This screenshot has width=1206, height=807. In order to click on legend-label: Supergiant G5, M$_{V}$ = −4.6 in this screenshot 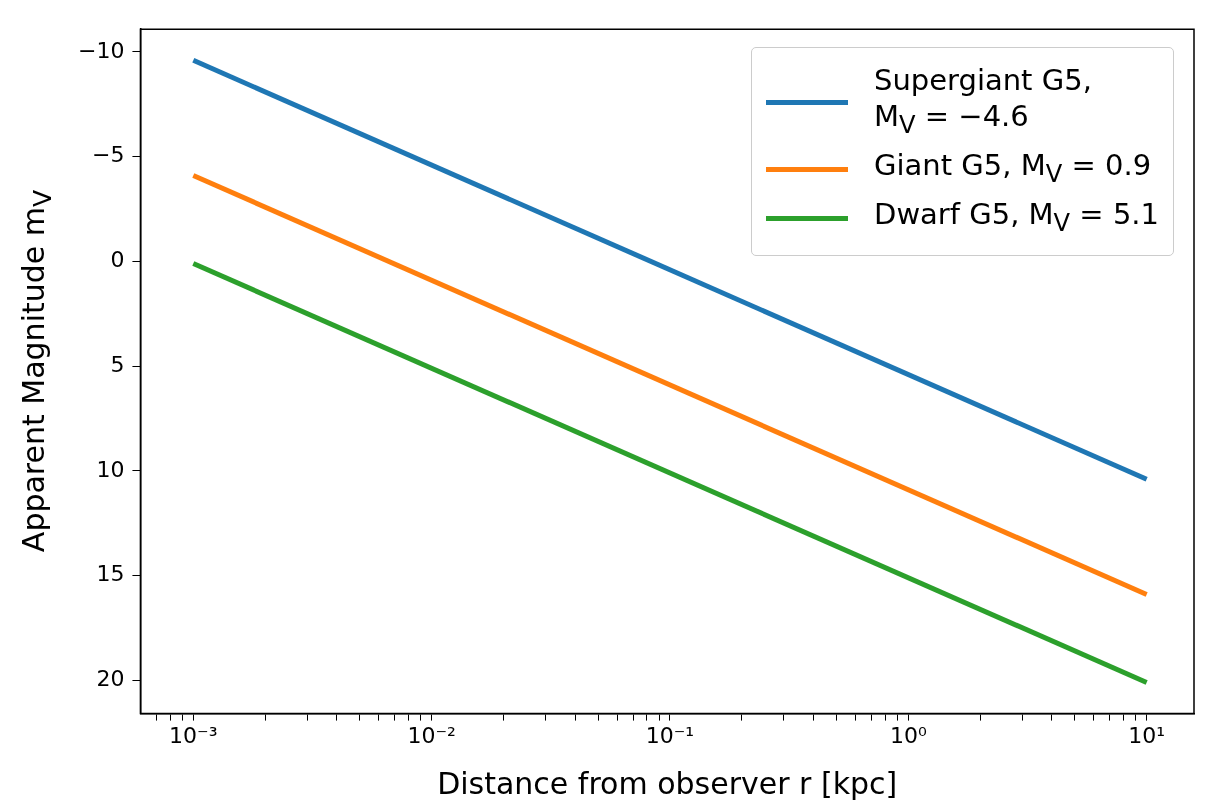, I will do `click(983, 101)`.